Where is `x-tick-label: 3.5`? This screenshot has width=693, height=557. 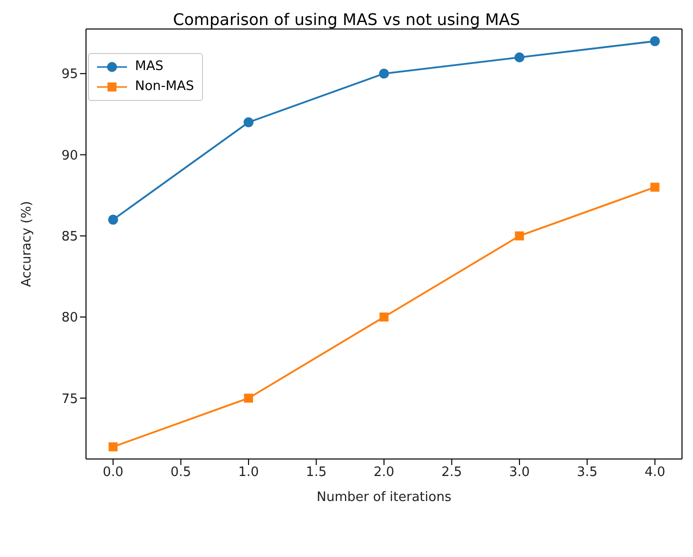
x-tick-label: 3.5 is located at coordinates (587, 472).